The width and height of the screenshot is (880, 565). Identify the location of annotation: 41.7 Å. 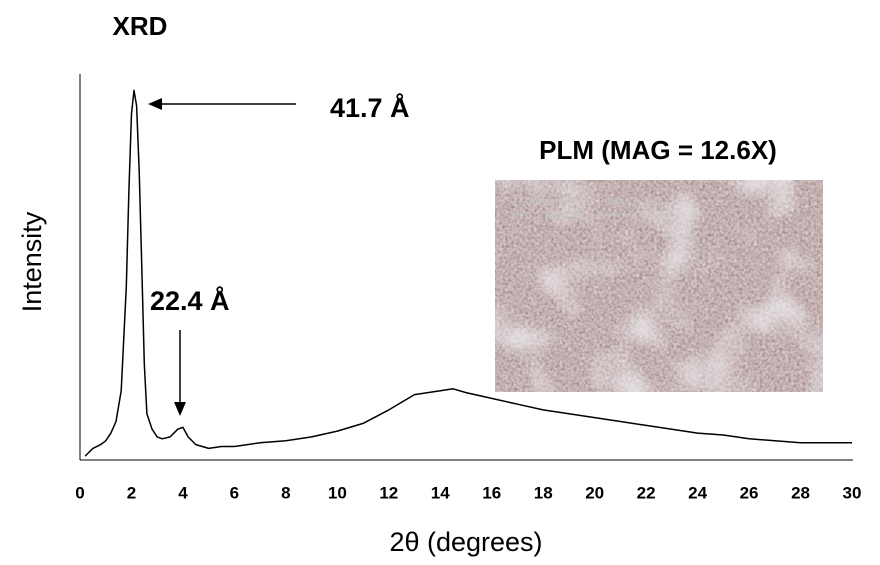
(370, 107).